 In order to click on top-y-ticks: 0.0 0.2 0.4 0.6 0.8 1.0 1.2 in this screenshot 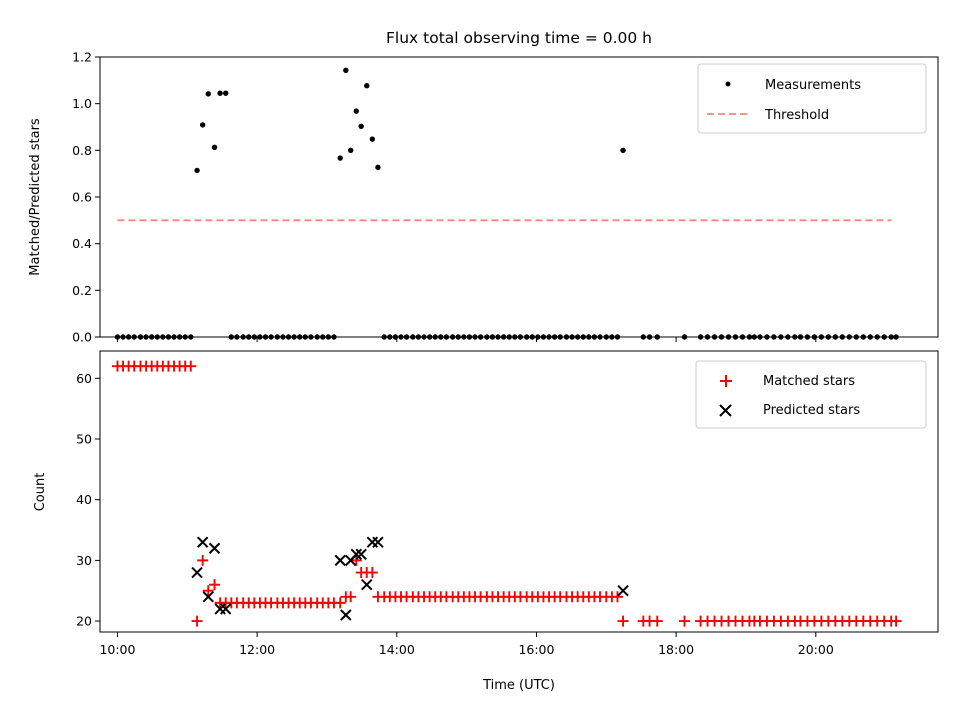, I will do `click(86, 197)`.